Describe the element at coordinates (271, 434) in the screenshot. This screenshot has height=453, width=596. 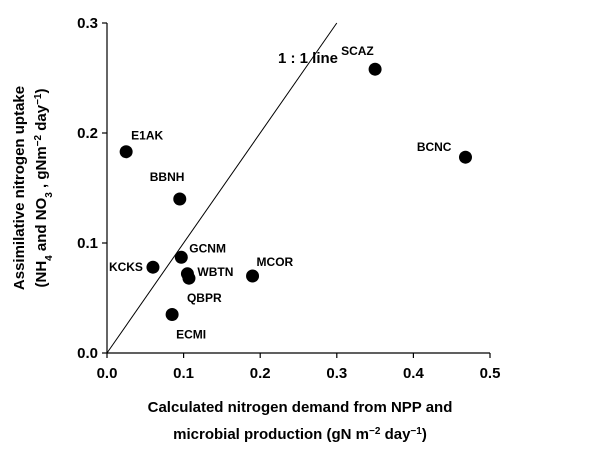
I see `x-axis-label-part: microbial production (gN m` at that location.